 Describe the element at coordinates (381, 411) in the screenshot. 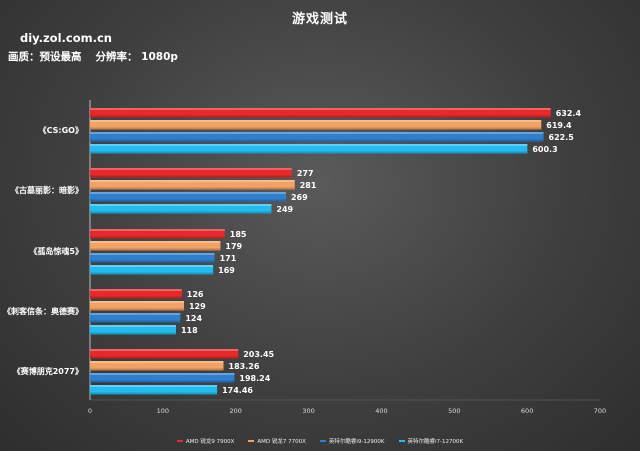

I see `x-tick-label: 400` at that location.